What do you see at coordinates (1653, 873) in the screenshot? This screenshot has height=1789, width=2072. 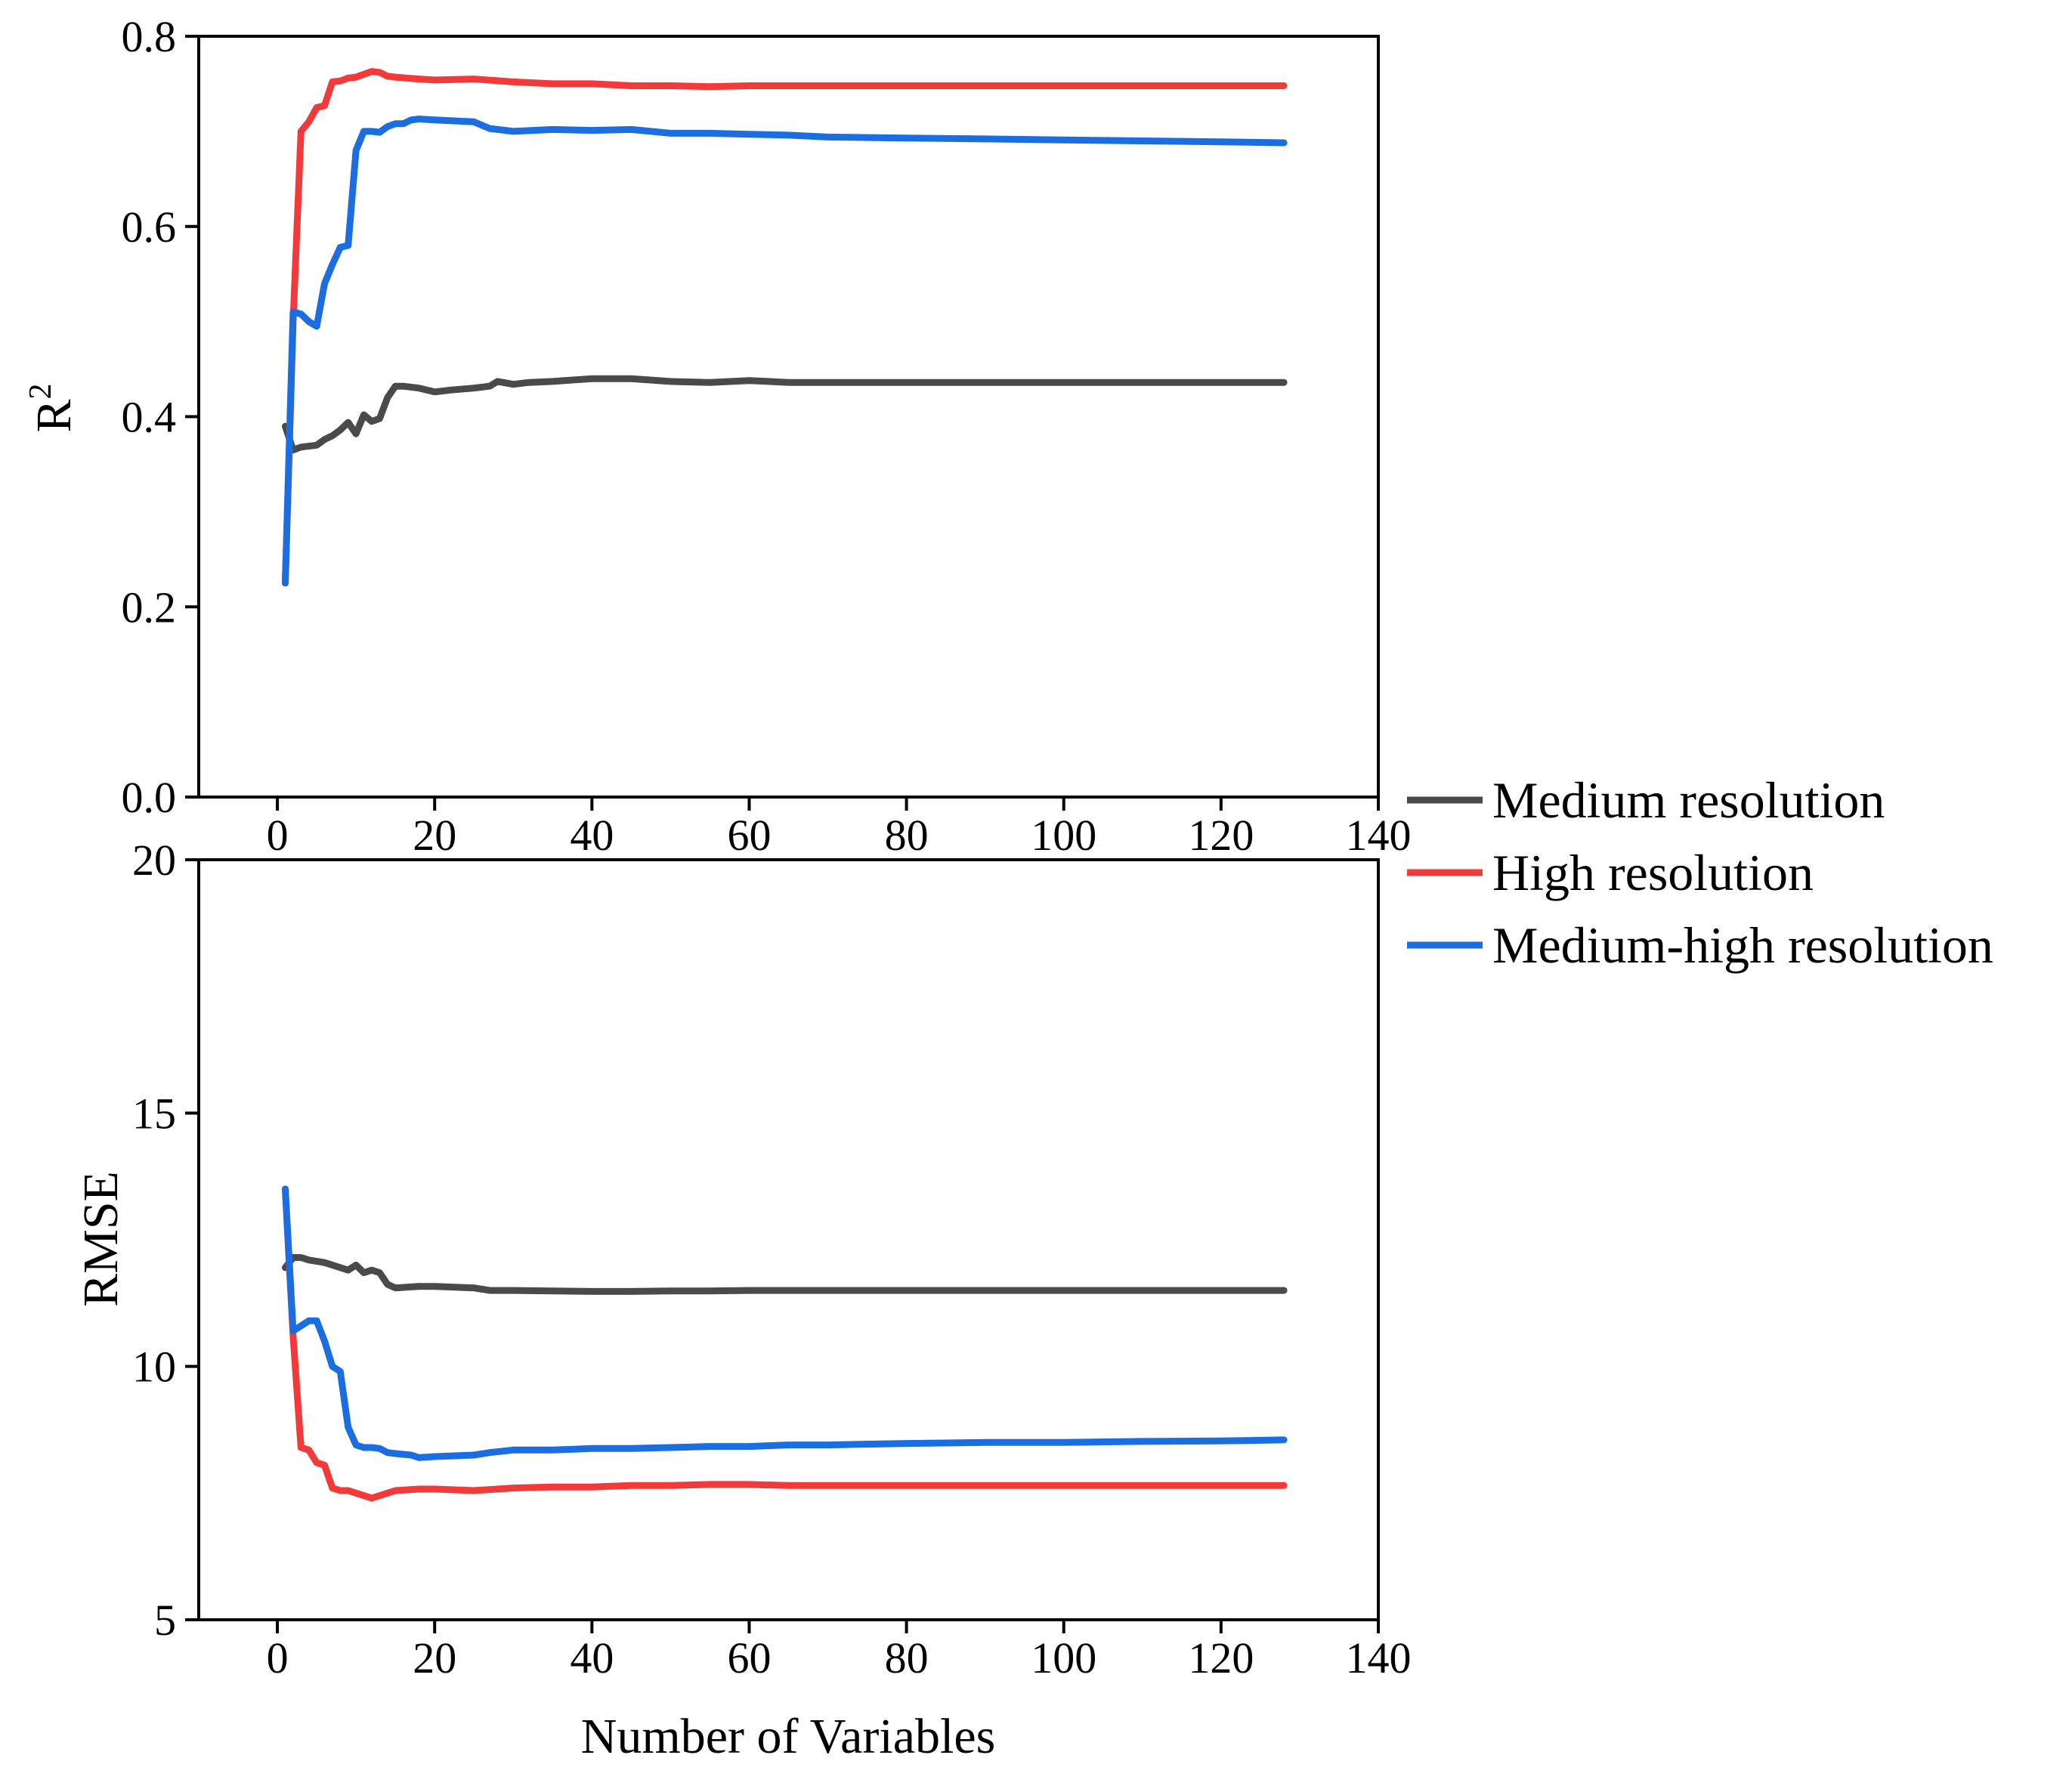 I see `legend-label-high: High resolution` at bounding box center [1653, 873].